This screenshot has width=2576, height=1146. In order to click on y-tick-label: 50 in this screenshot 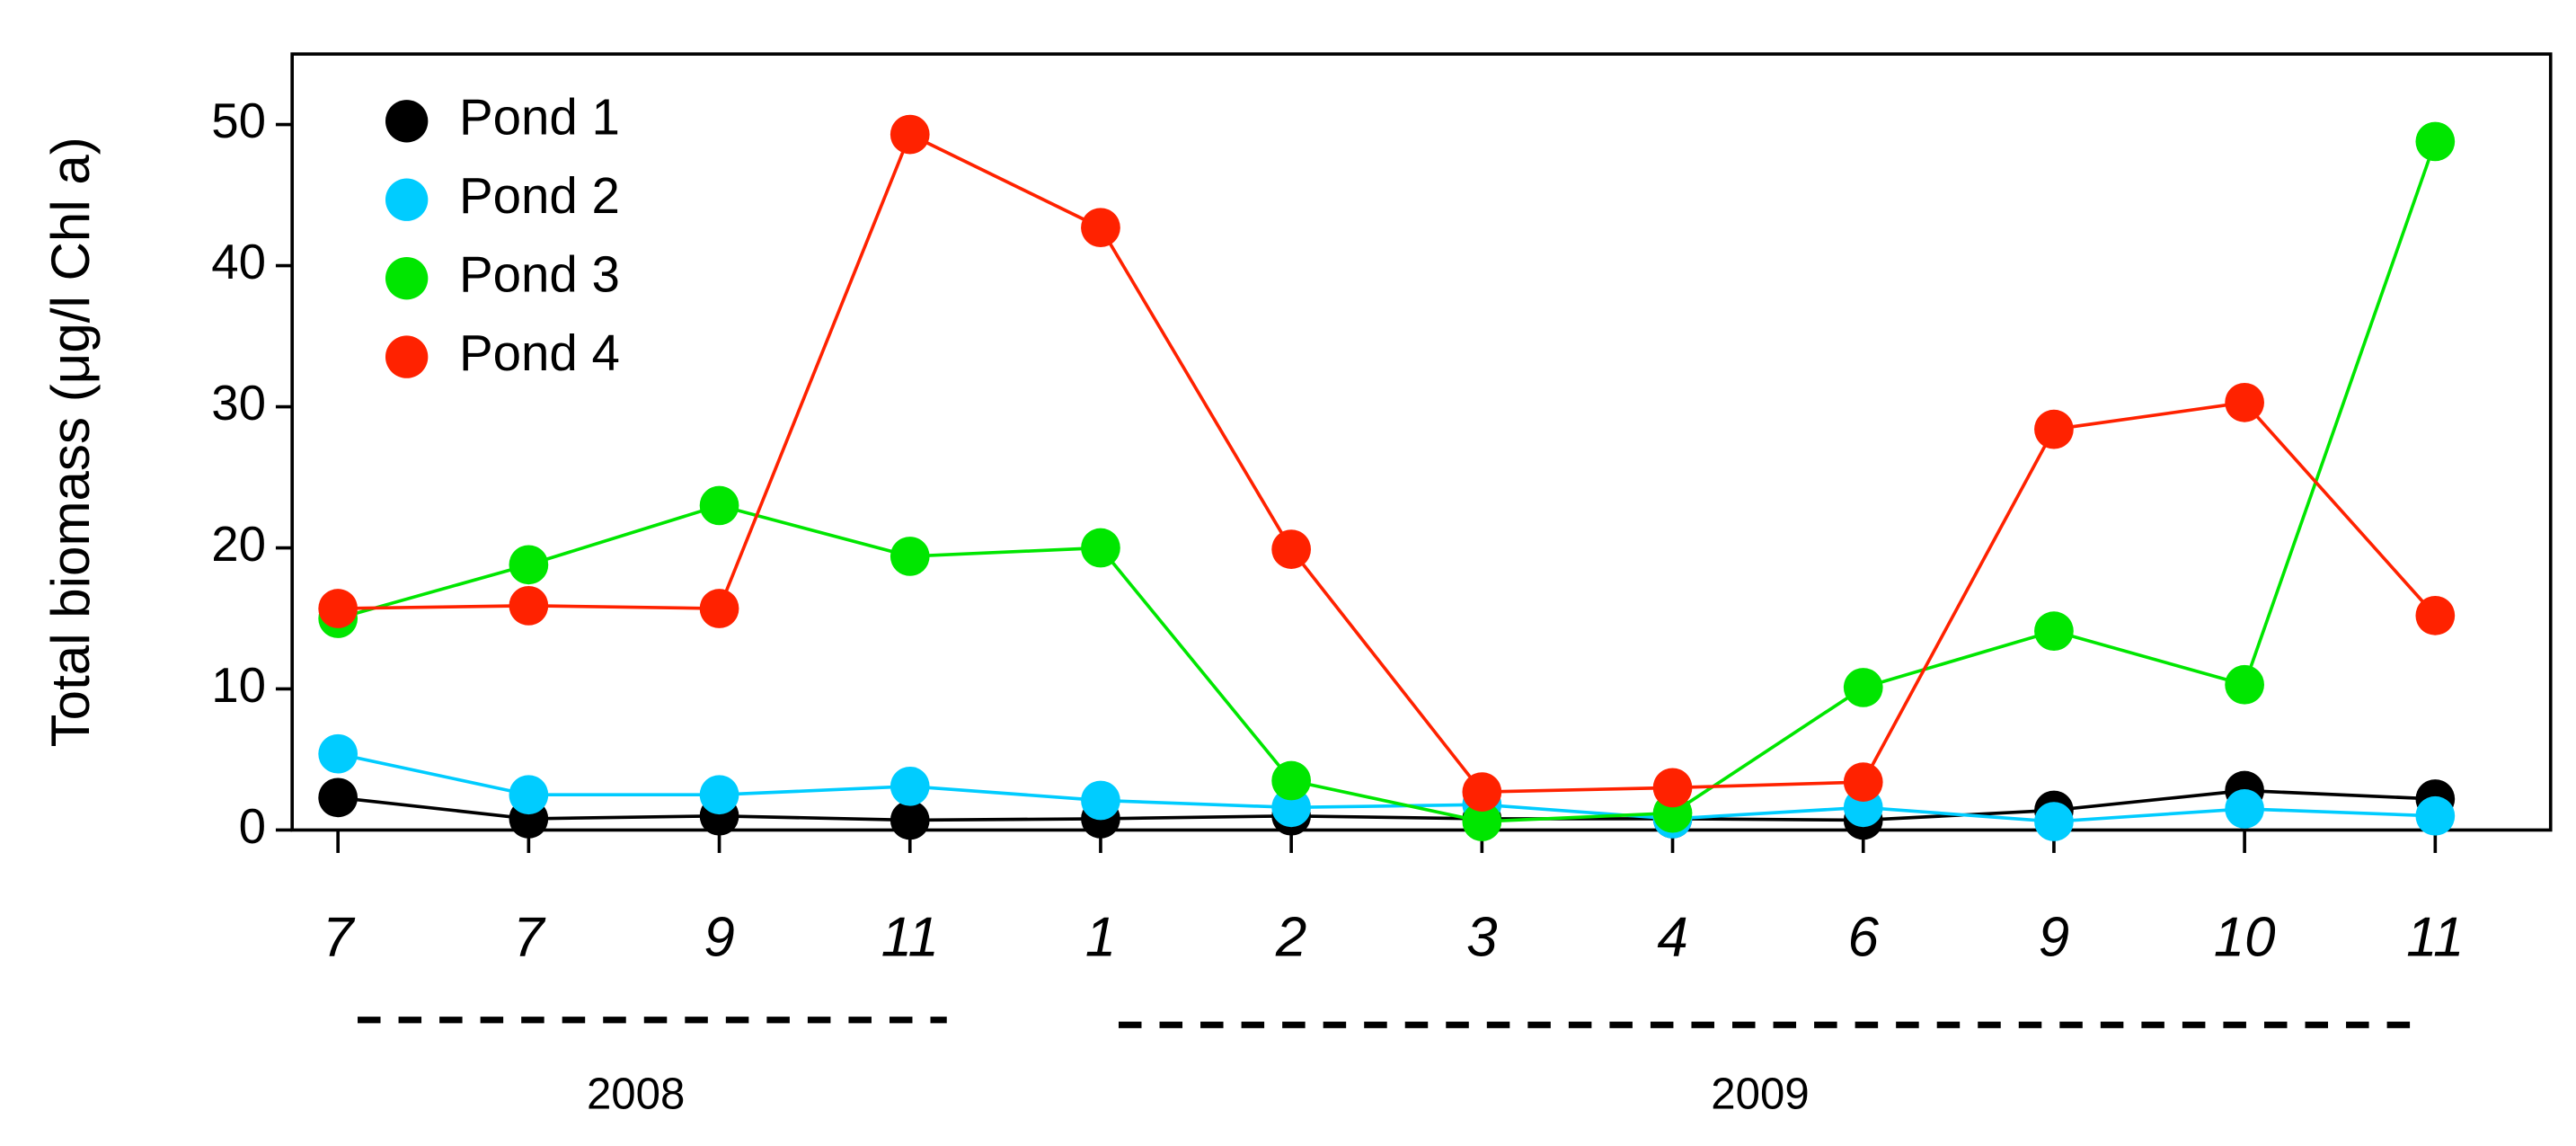, I will do `click(238, 120)`.